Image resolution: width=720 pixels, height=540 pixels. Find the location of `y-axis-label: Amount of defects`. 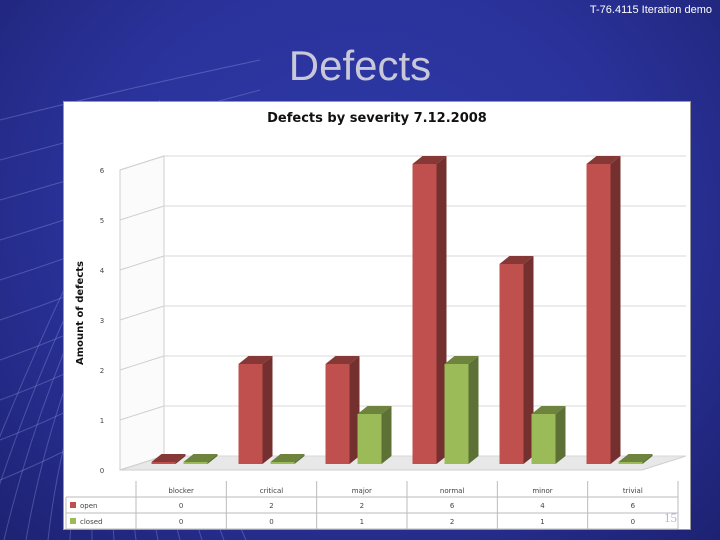

y-axis-label: Amount of defects is located at coordinates (80, 313).